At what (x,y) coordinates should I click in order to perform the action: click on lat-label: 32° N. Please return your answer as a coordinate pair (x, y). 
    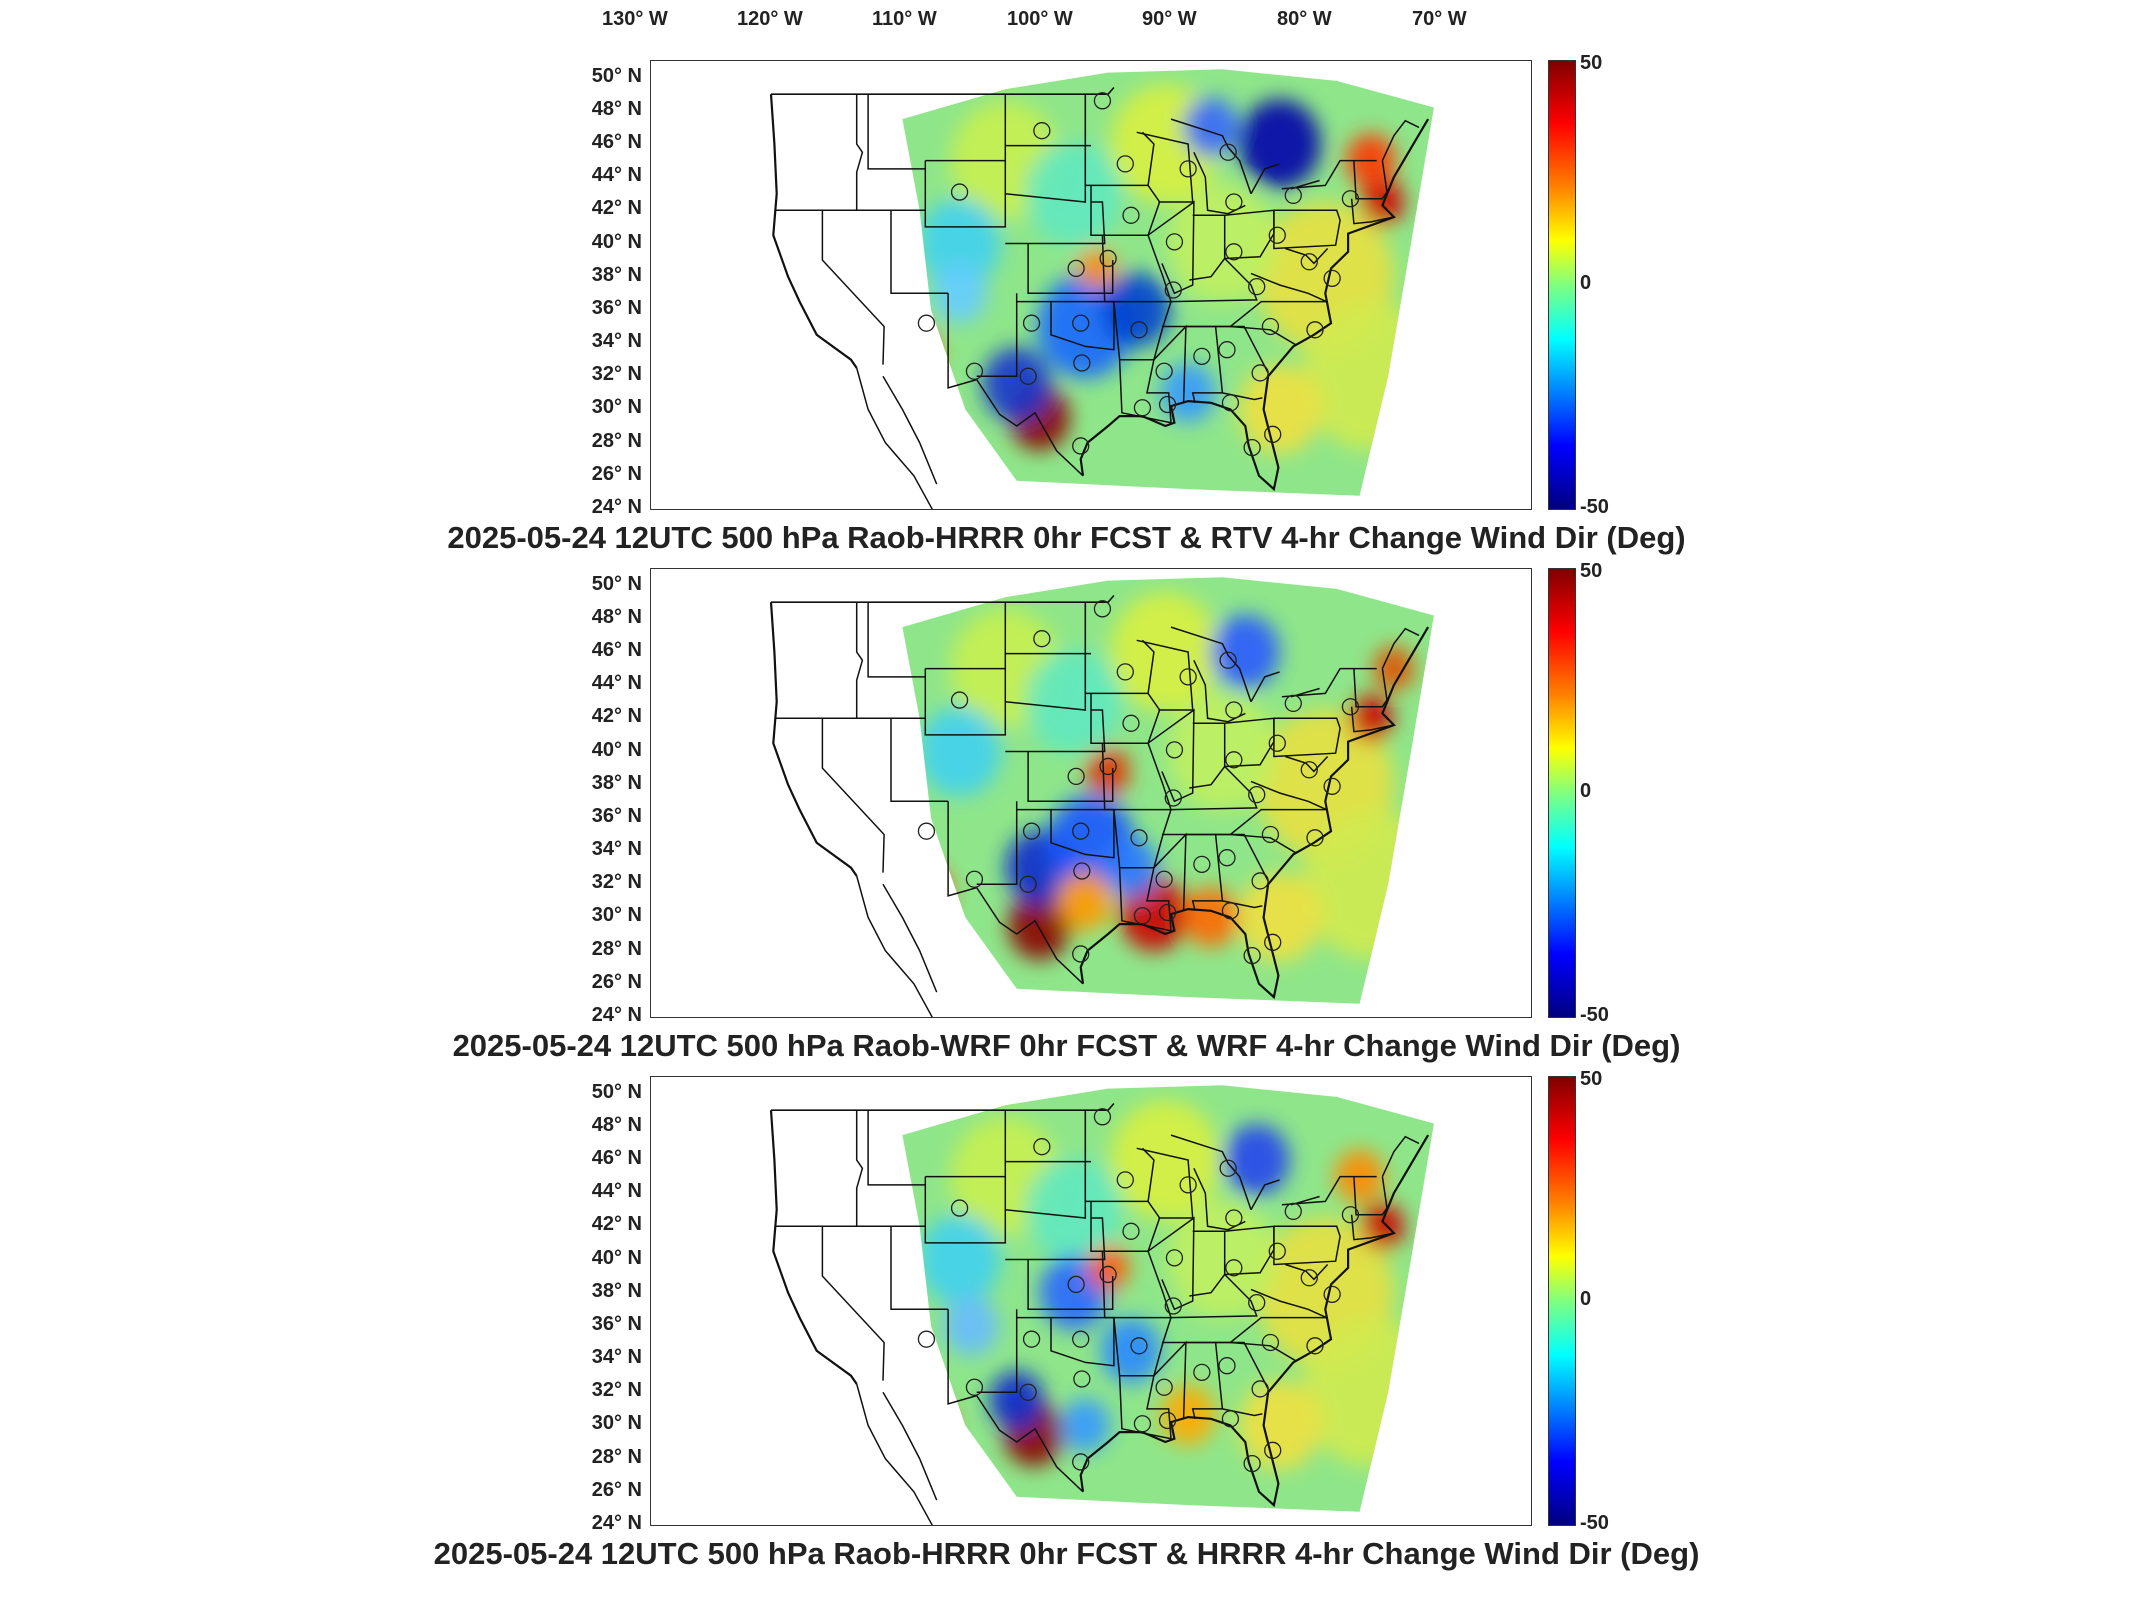
    Looking at the image, I should click on (616, 1390).